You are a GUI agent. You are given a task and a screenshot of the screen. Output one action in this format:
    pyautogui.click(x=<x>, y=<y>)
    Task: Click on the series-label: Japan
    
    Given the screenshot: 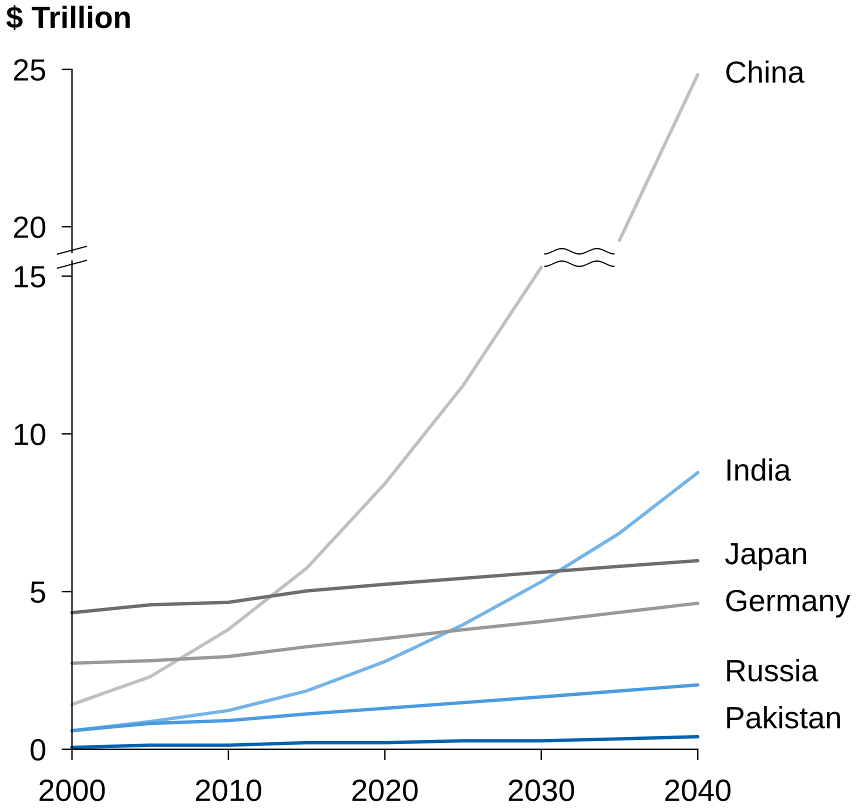 What is the action you would take?
    pyautogui.click(x=765, y=556)
    